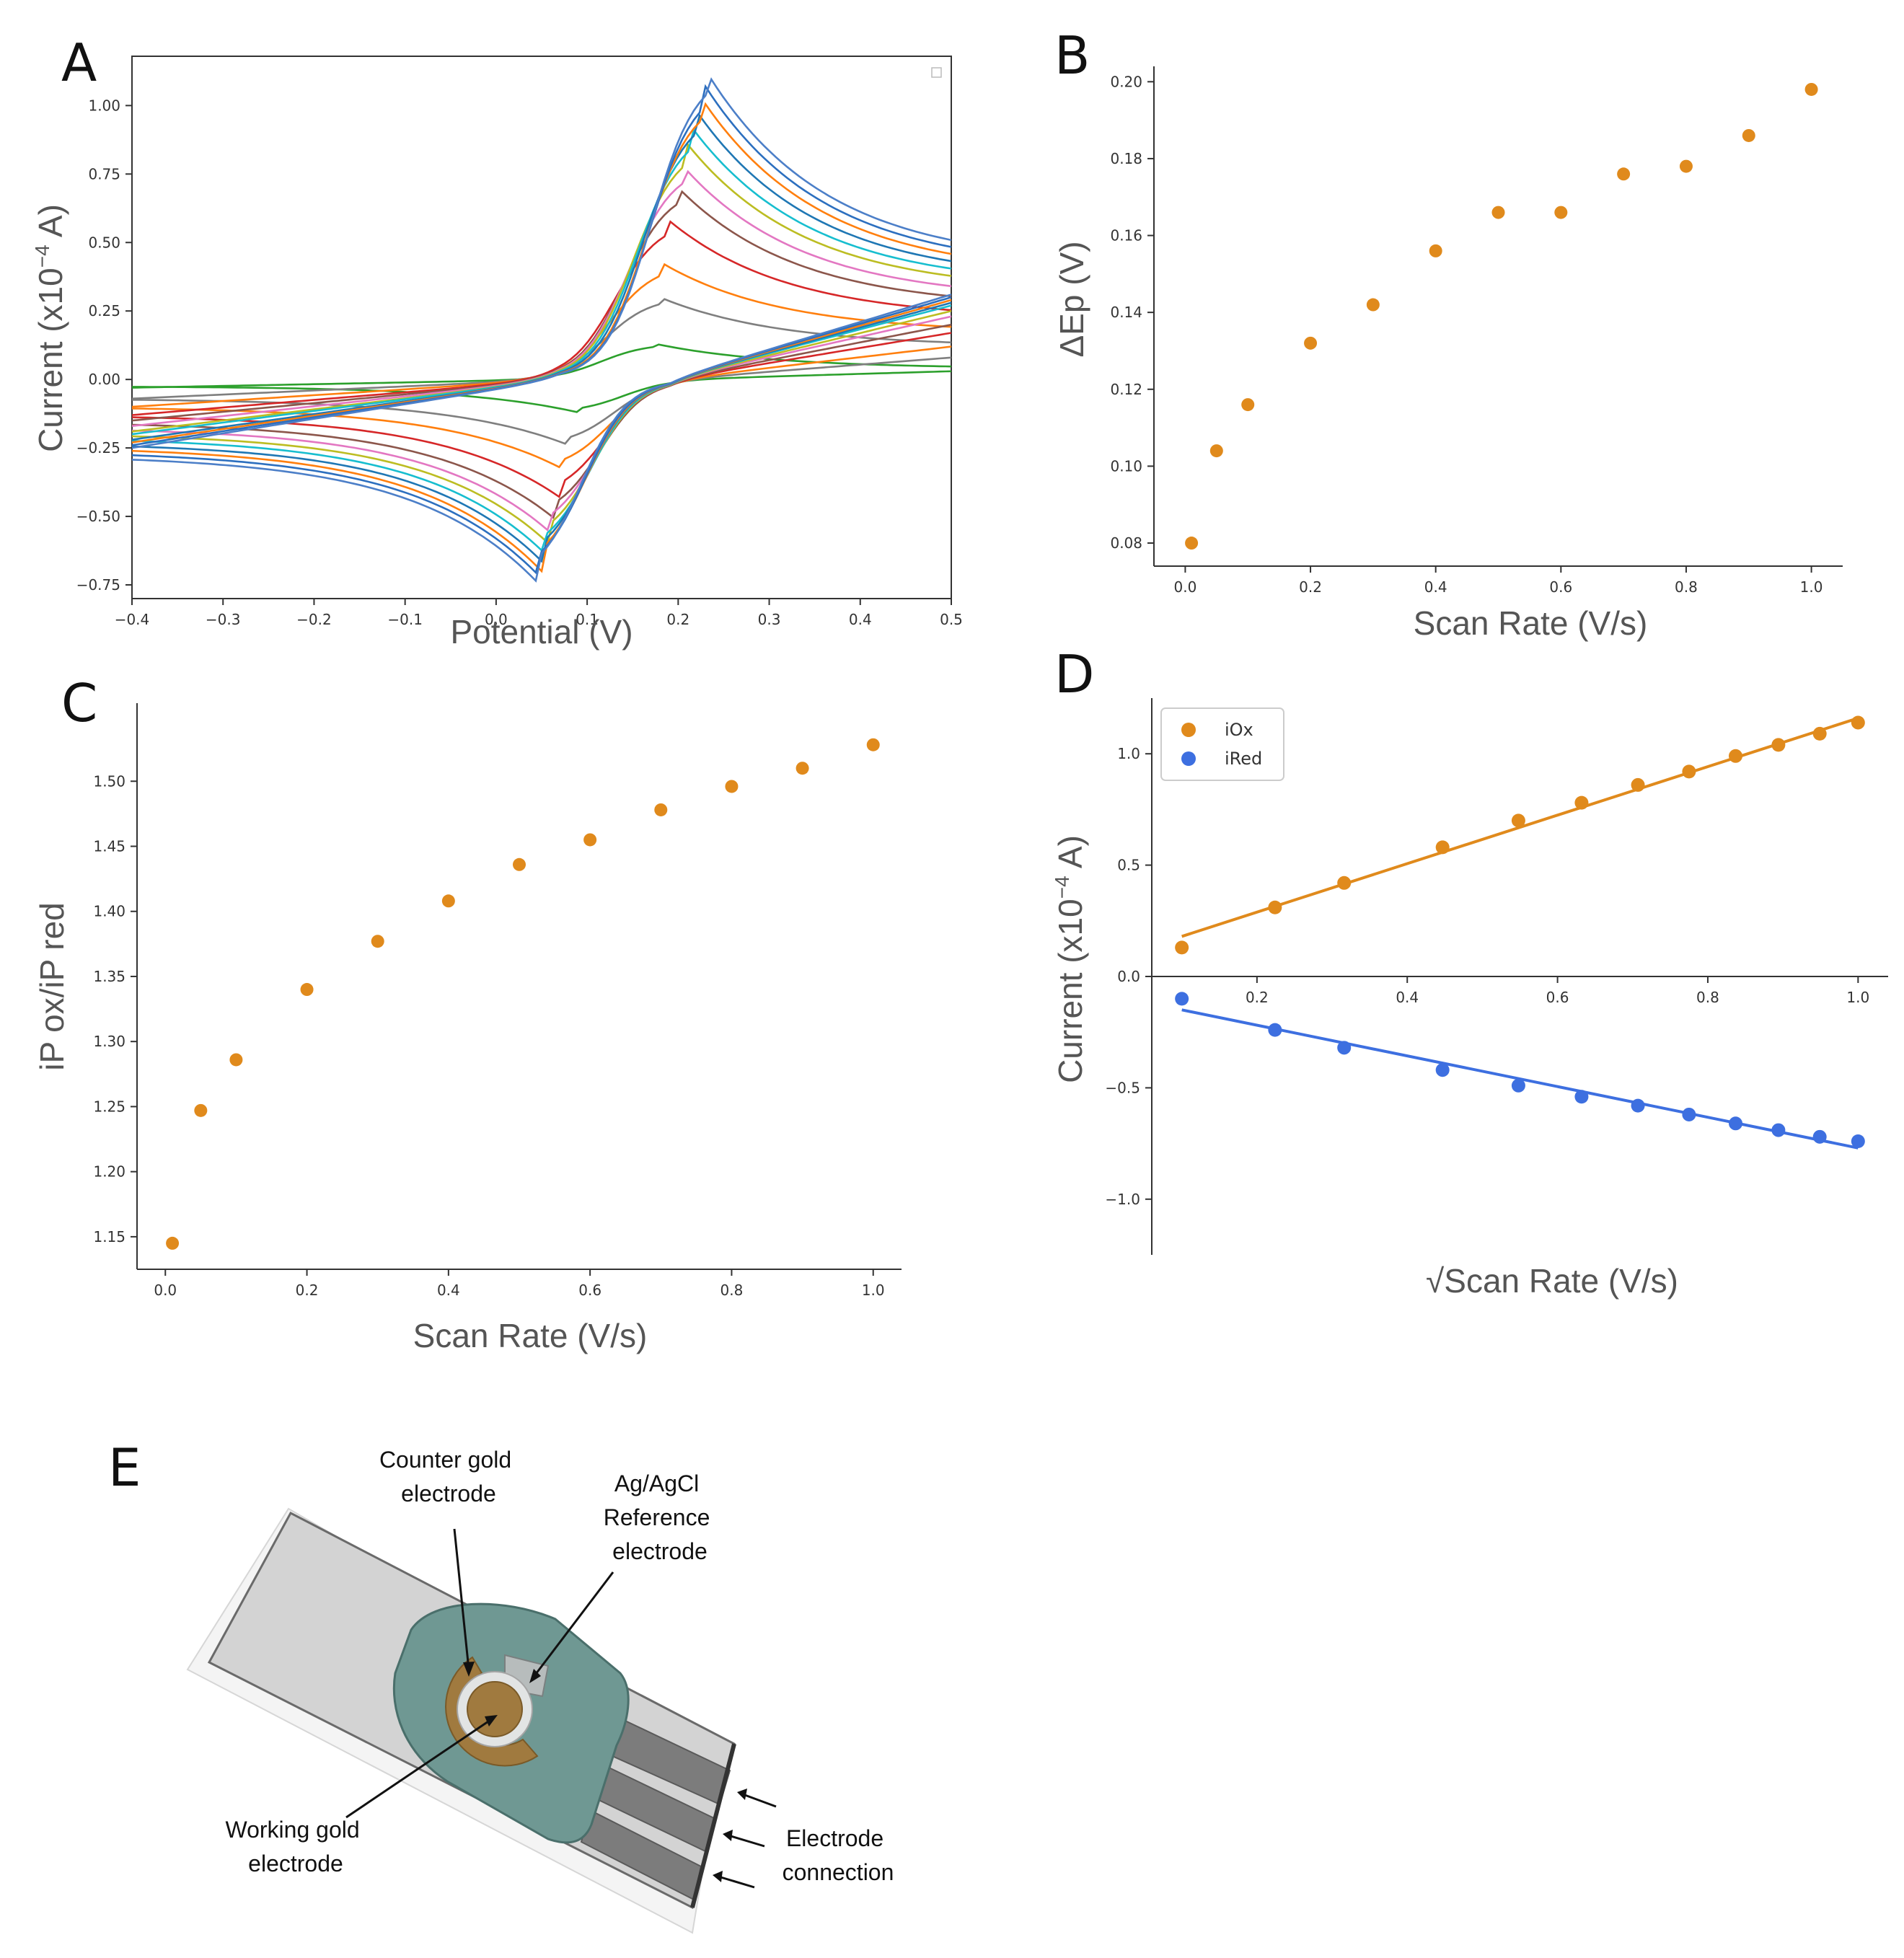 This screenshot has width=1904, height=1958. Describe the element at coordinates (1243, 759) in the screenshot. I see `legend-label-ired: iRed` at that location.